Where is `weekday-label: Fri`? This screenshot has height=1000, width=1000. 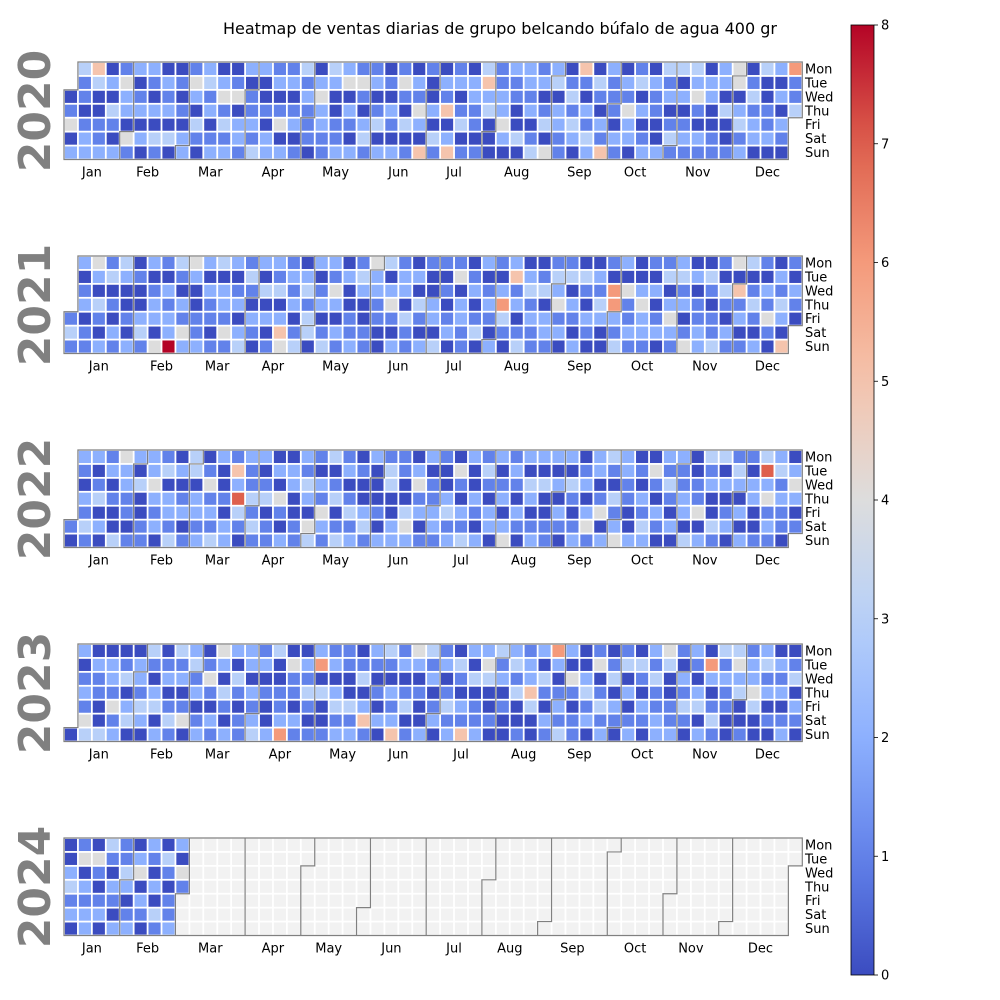 weekday-label: Fri is located at coordinates (813, 901).